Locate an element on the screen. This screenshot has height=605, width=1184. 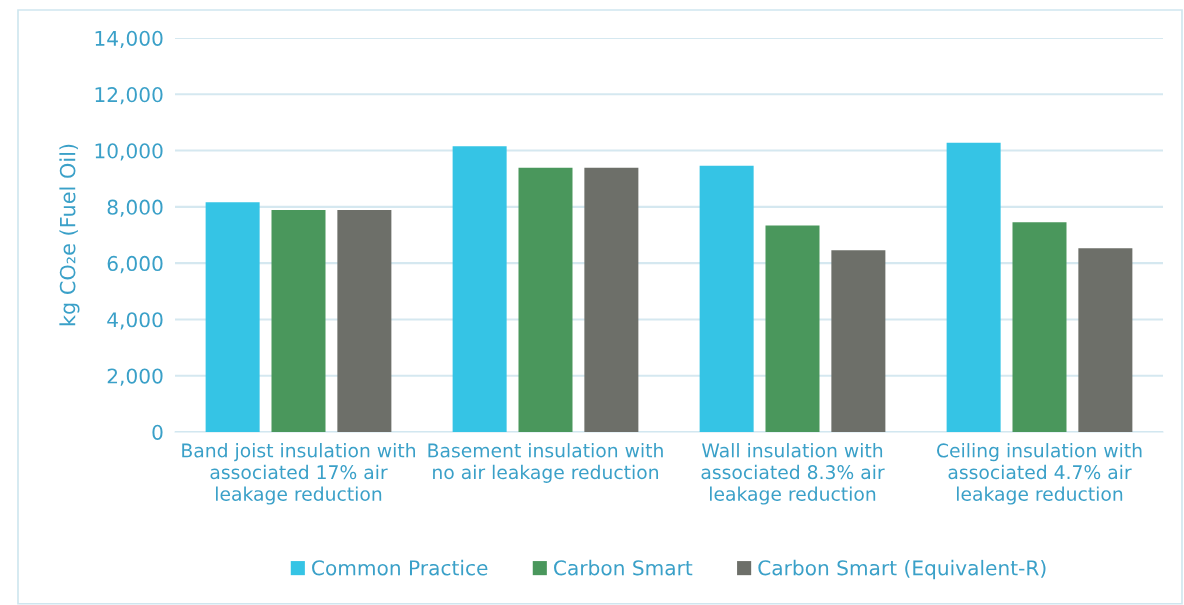
legend-label: Common Practice is located at coordinates (400, 567).